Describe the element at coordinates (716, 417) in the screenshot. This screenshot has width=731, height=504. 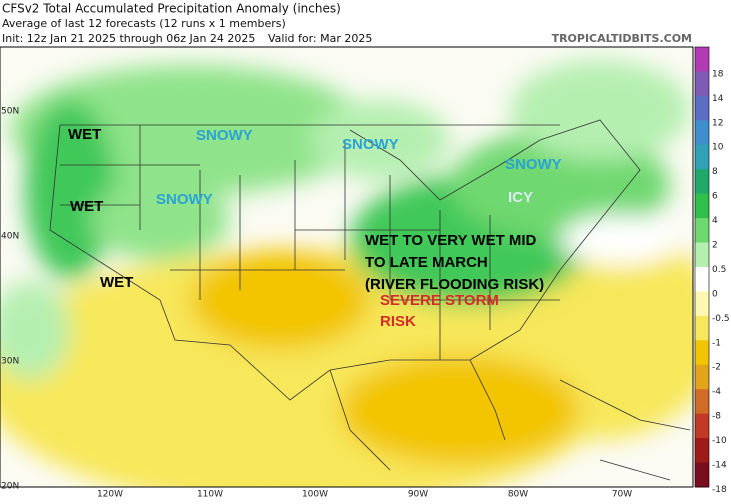
I see `colorbar-label: -8` at that location.